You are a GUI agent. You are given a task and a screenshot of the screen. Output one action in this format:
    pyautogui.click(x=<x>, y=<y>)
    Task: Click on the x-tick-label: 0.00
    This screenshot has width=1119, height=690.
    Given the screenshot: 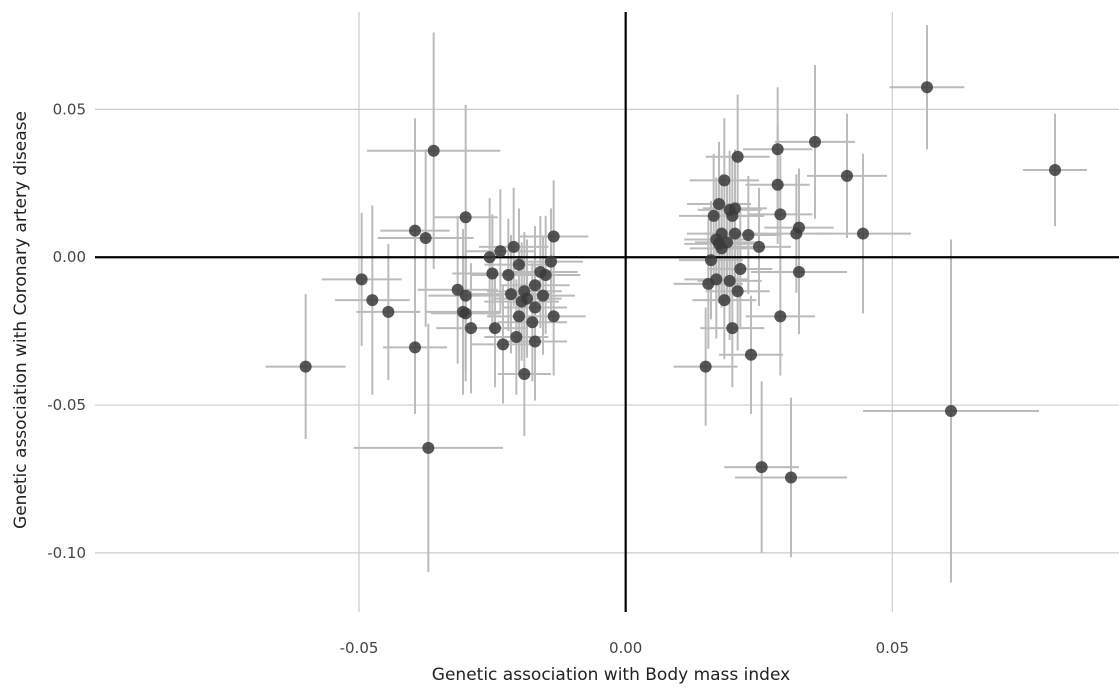 What is the action you would take?
    pyautogui.click(x=625, y=648)
    